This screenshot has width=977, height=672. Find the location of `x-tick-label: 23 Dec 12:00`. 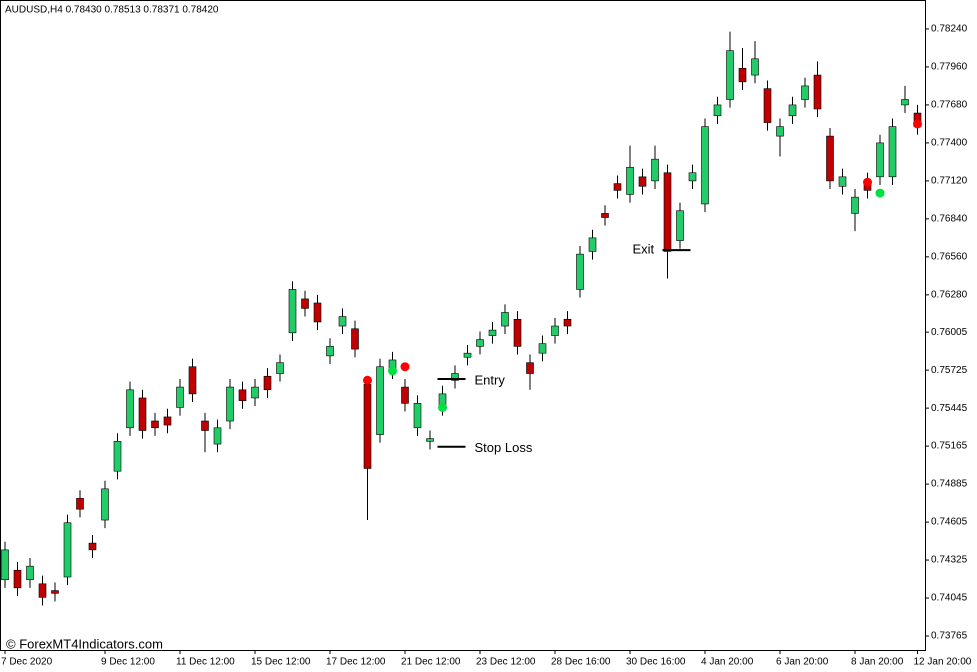

x-tick-label: 23 Dec 12:00 is located at coordinates (506, 662).